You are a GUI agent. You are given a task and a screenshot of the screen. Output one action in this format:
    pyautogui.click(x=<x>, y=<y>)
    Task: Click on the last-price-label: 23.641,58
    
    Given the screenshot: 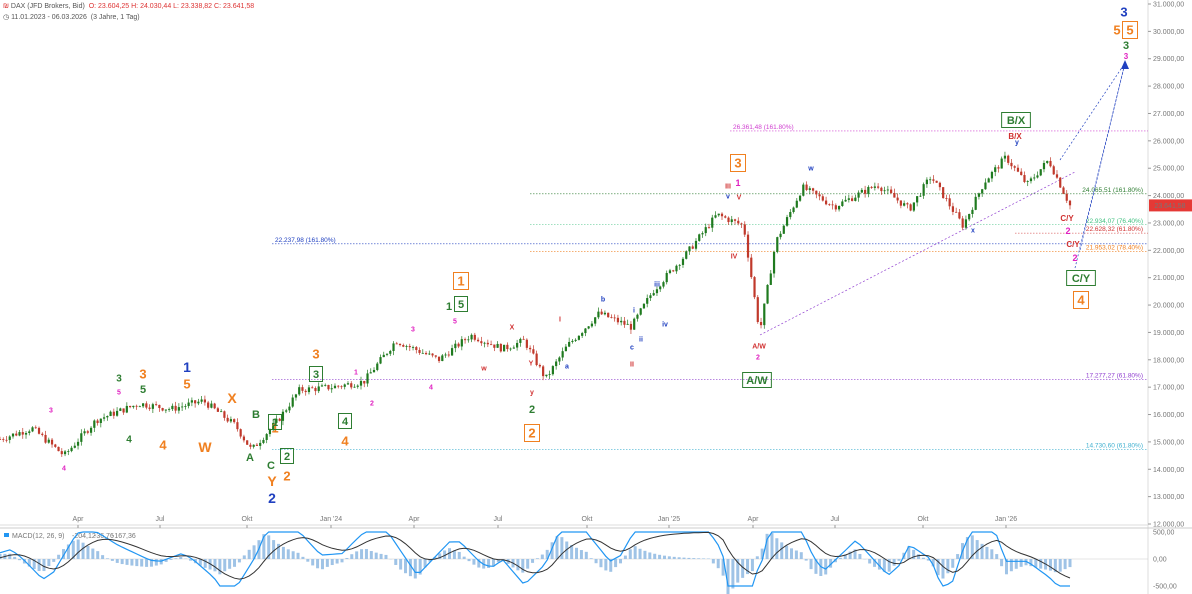 What is the action you would take?
    pyautogui.click(x=1169, y=206)
    